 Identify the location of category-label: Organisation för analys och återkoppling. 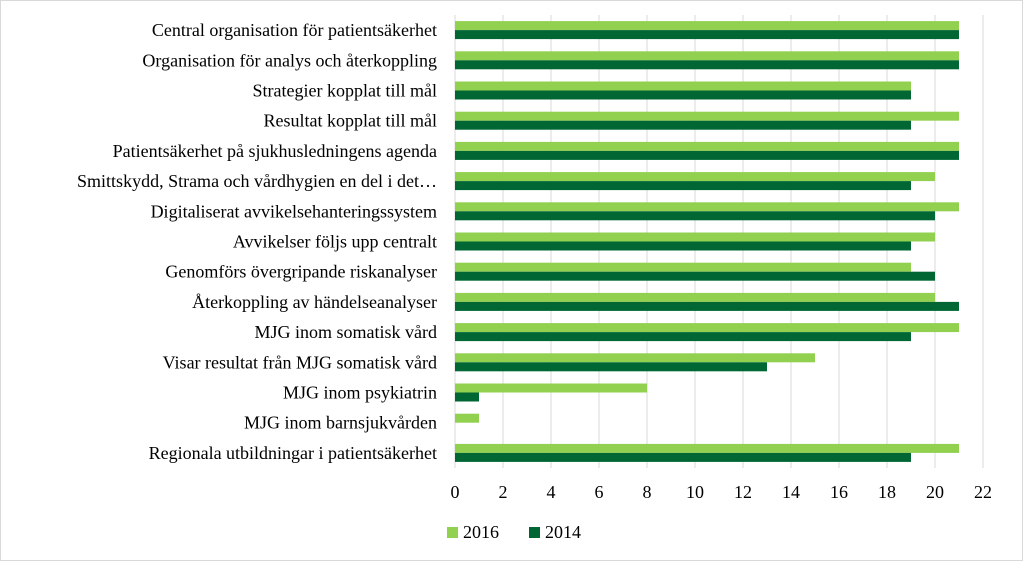
(289, 60).